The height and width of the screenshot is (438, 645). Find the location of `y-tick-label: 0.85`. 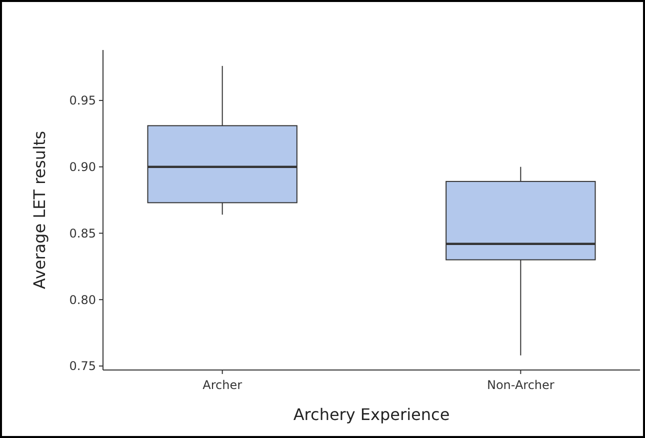

y-tick-label: 0.85 is located at coordinates (82, 233).